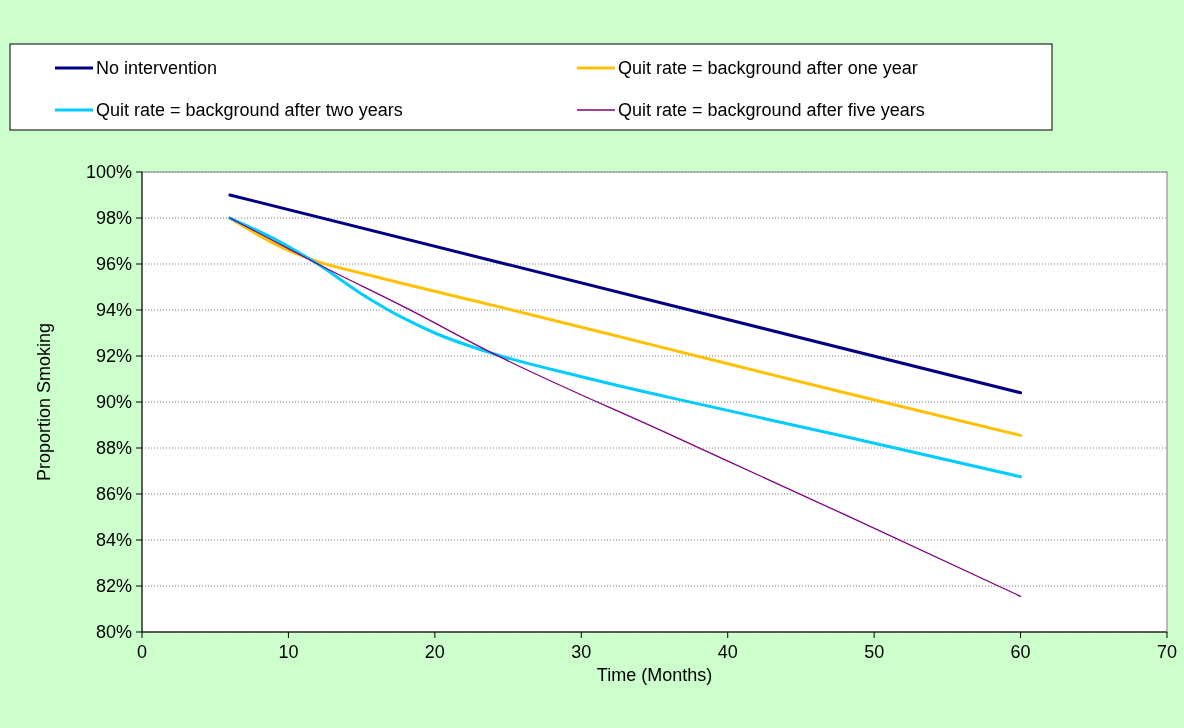 The width and height of the screenshot is (1184, 728). I want to click on x-tick-label: 50, so click(874, 652).